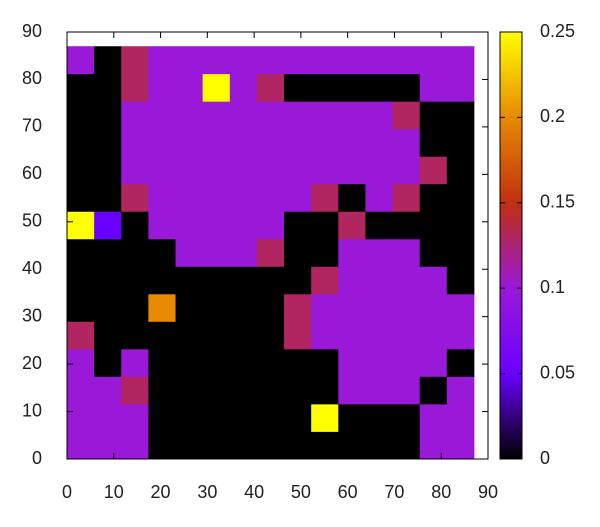  I want to click on y-tick-label: 30, so click(32, 315).